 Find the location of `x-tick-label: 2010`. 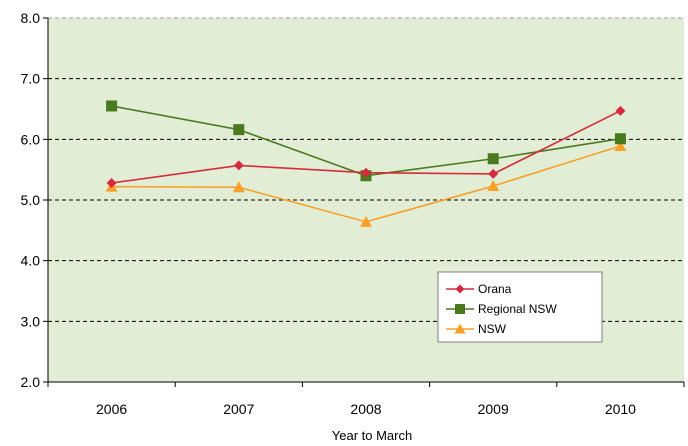

x-tick-label: 2010 is located at coordinates (620, 409).